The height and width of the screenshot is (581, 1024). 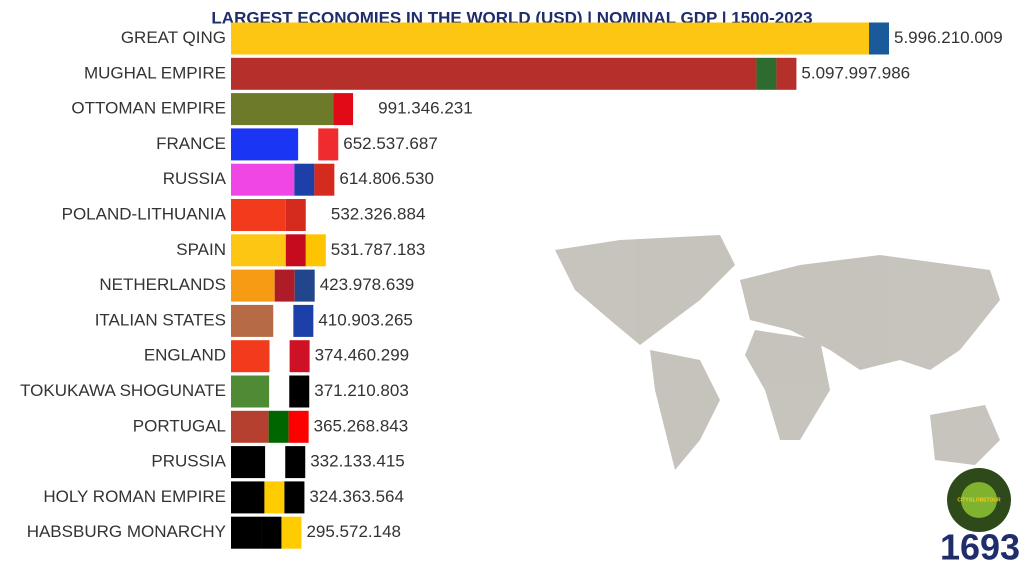 I want to click on category-label: PORTUGAL, so click(x=179, y=425).